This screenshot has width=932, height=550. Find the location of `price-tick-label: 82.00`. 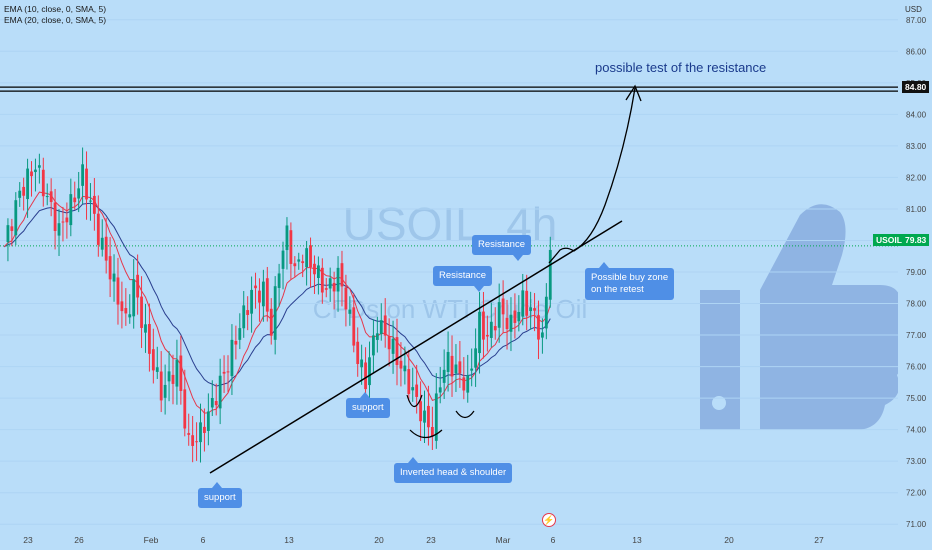

price-tick-label: 82.00 is located at coordinates (916, 177).